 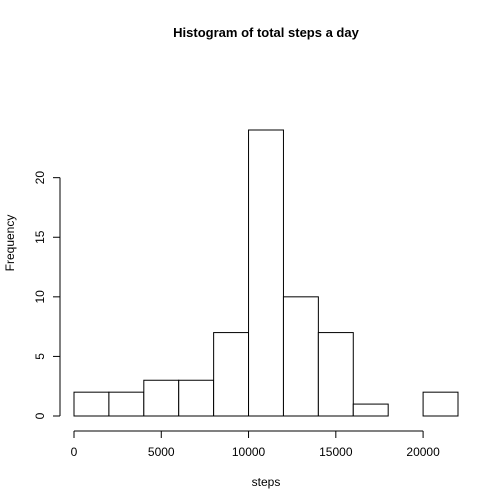 I want to click on y-tick-label: 5, so click(x=40, y=356).